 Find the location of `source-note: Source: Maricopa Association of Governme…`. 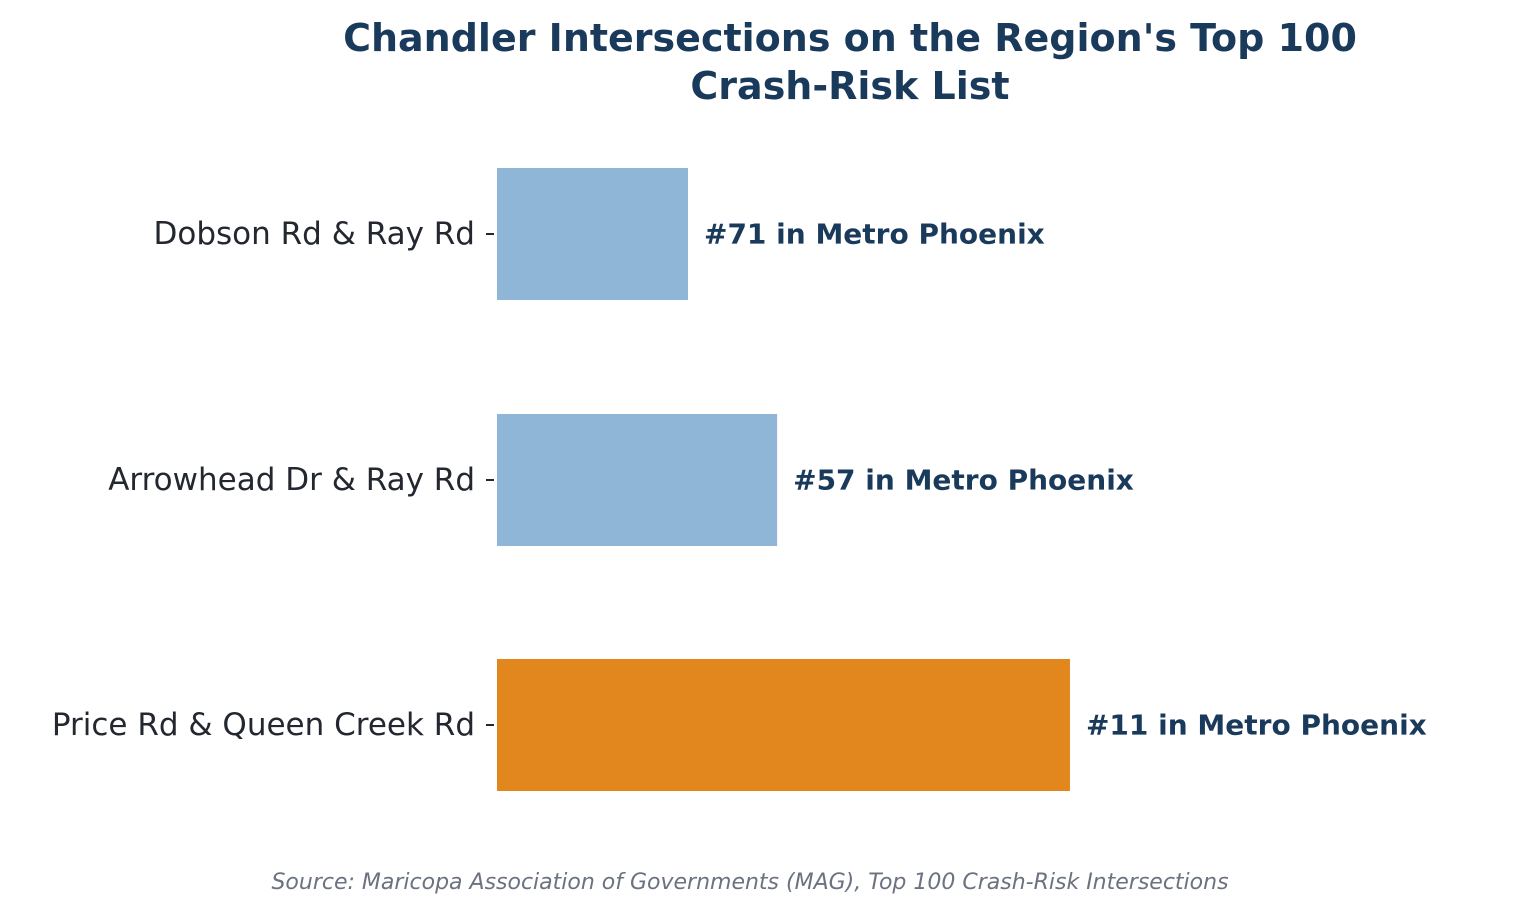

source-note: Source: Maricopa Association of Governme… is located at coordinates (750, 882).